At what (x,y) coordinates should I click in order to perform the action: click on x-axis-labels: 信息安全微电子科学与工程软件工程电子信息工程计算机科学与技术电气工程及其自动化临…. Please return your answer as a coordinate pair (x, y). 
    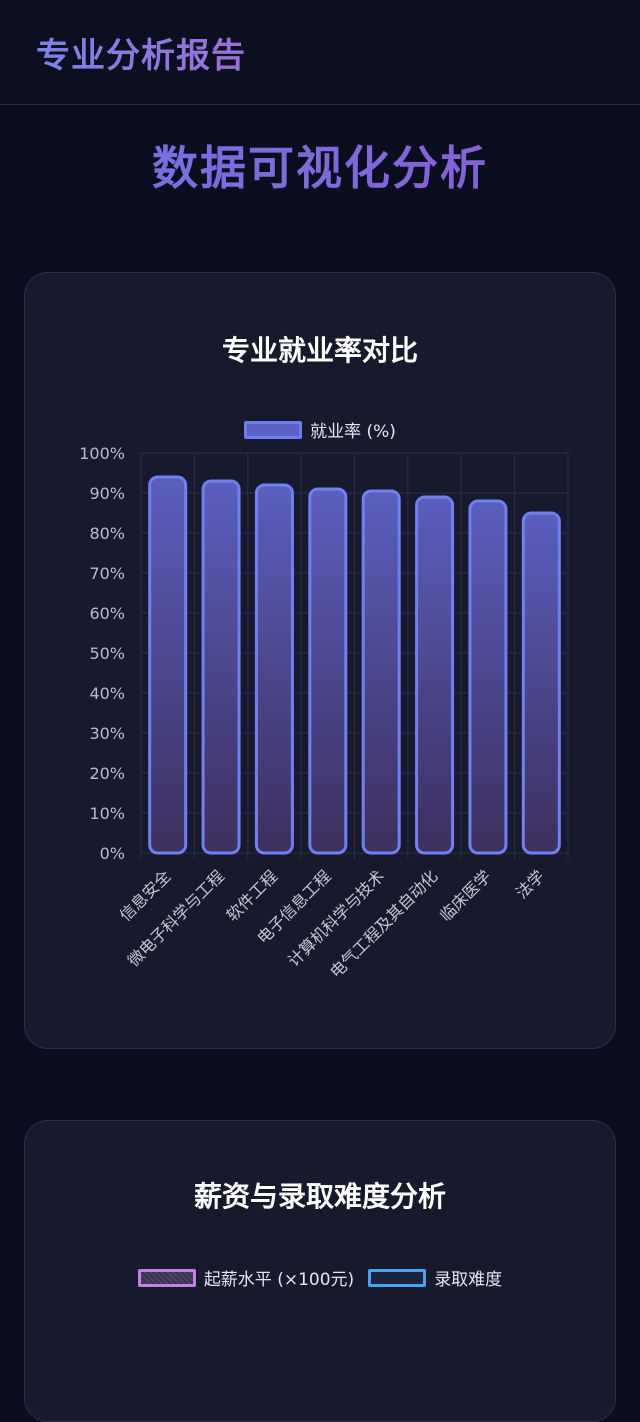
    Looking at the image, I should click on (332, 923).